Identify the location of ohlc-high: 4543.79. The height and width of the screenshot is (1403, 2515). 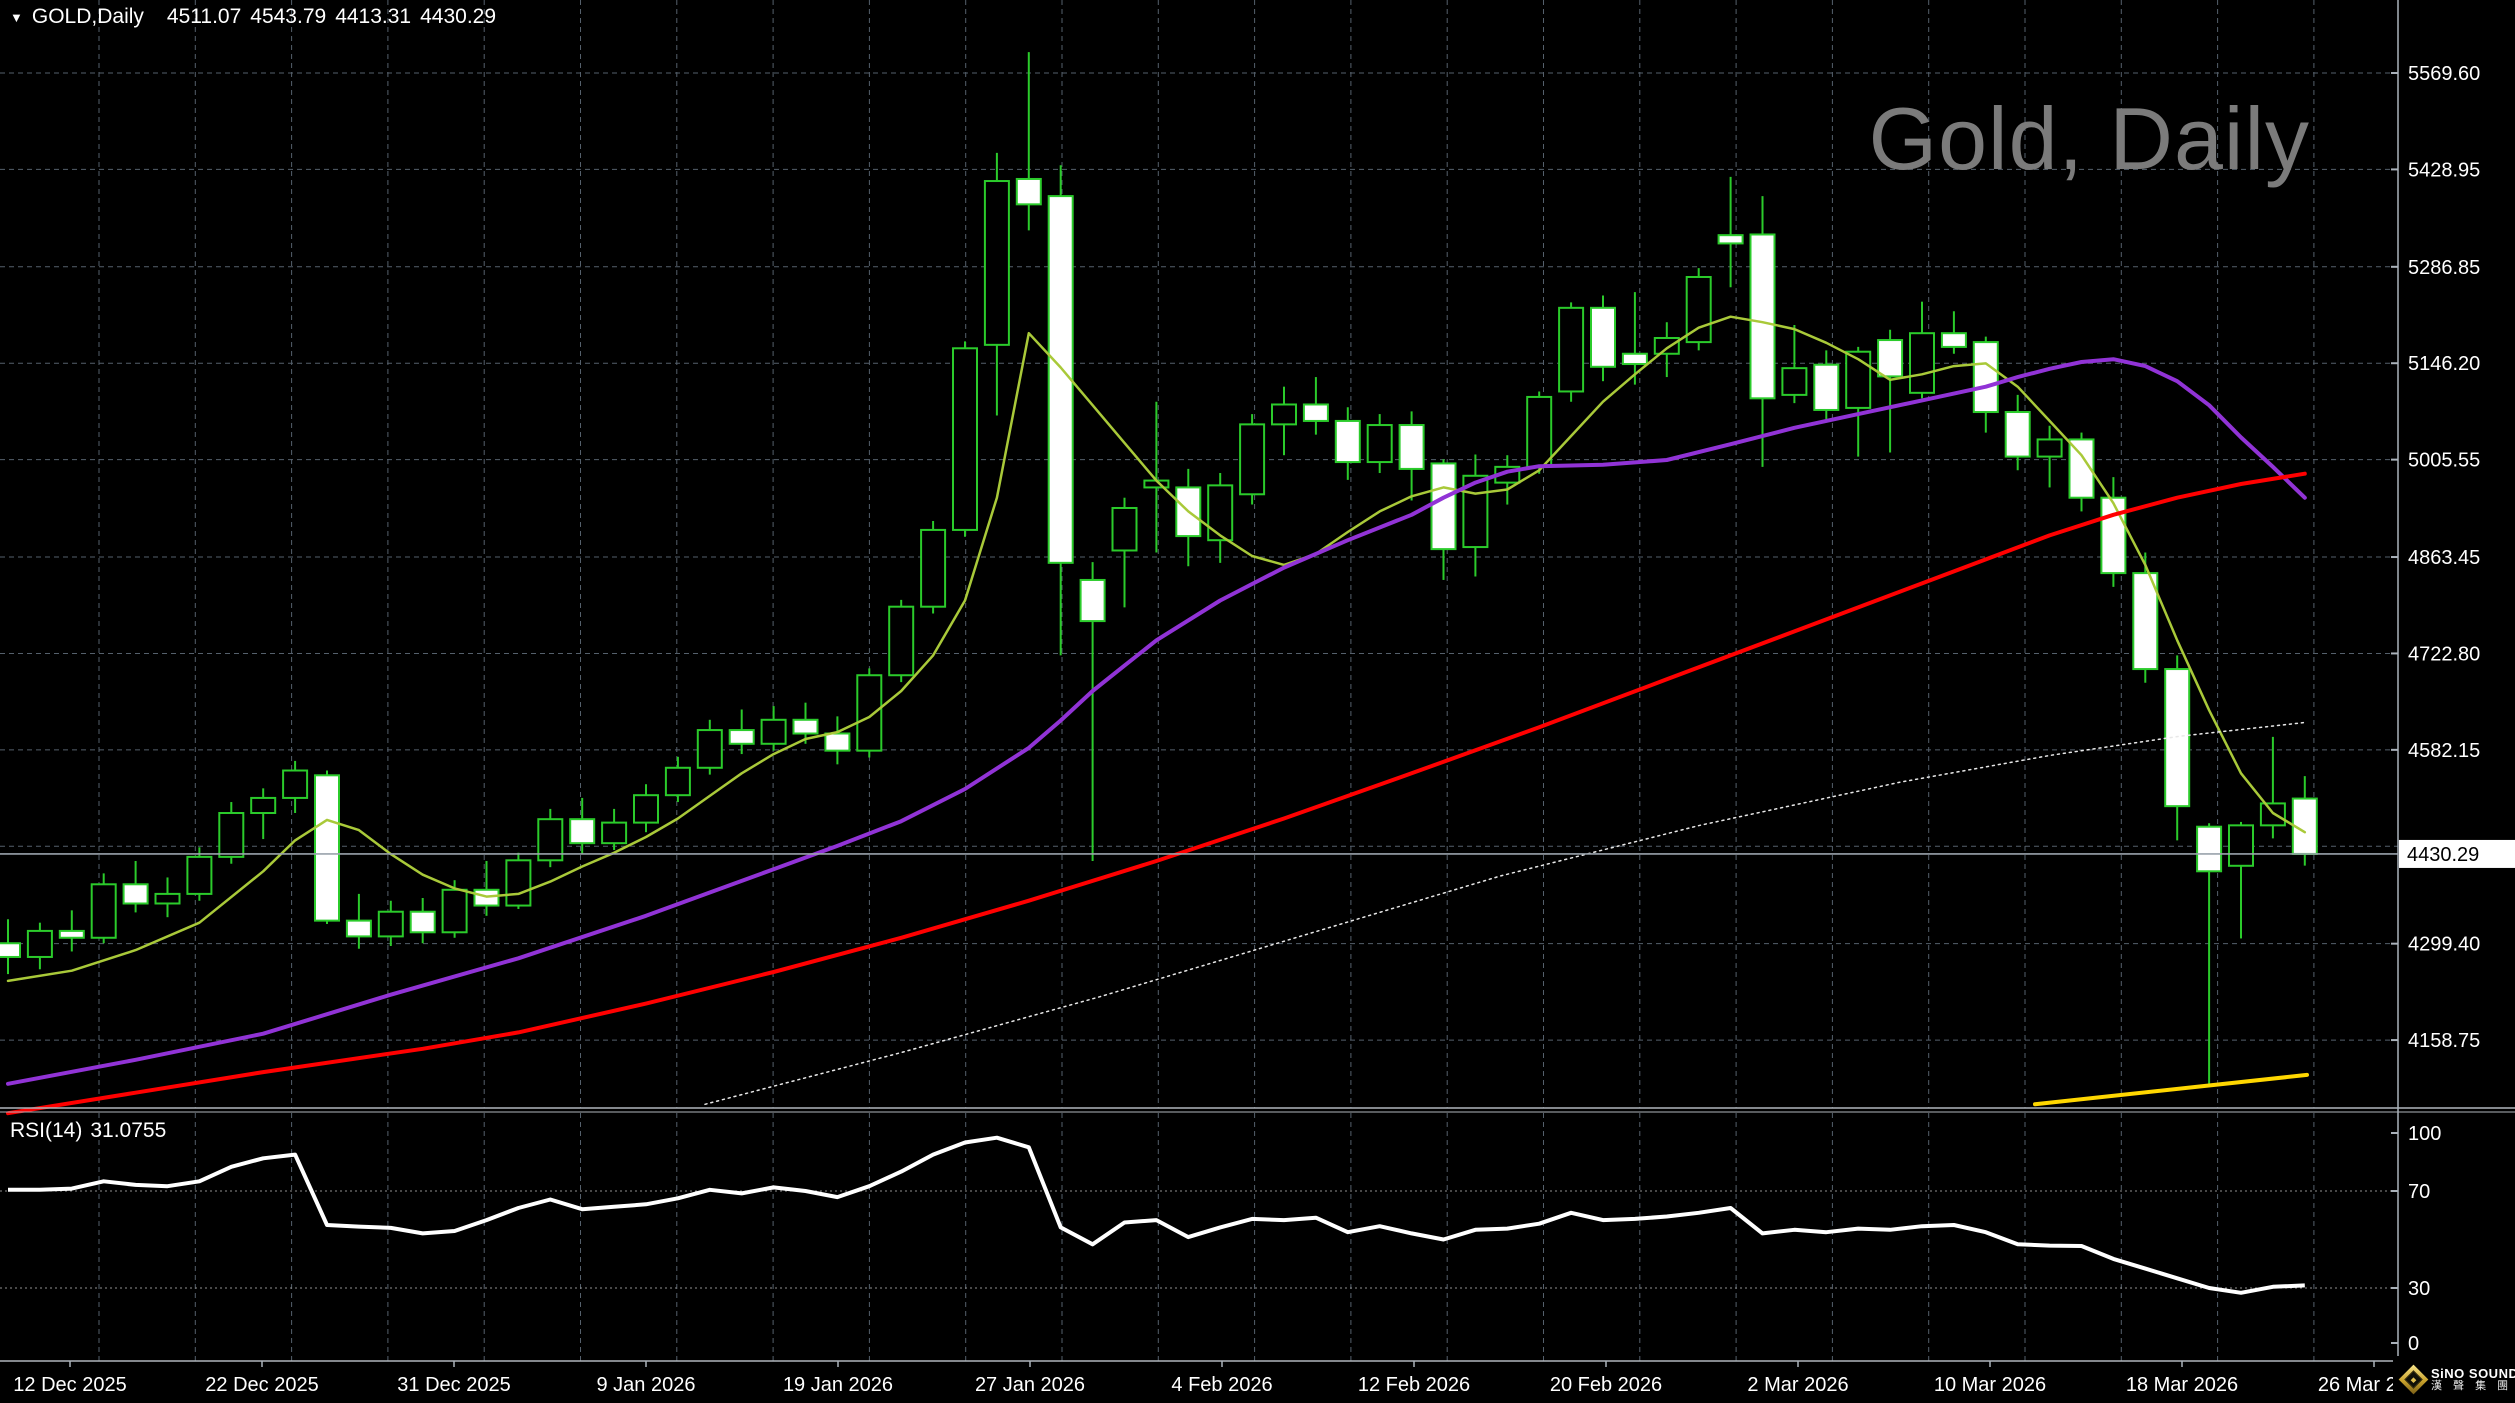
(288, 16).